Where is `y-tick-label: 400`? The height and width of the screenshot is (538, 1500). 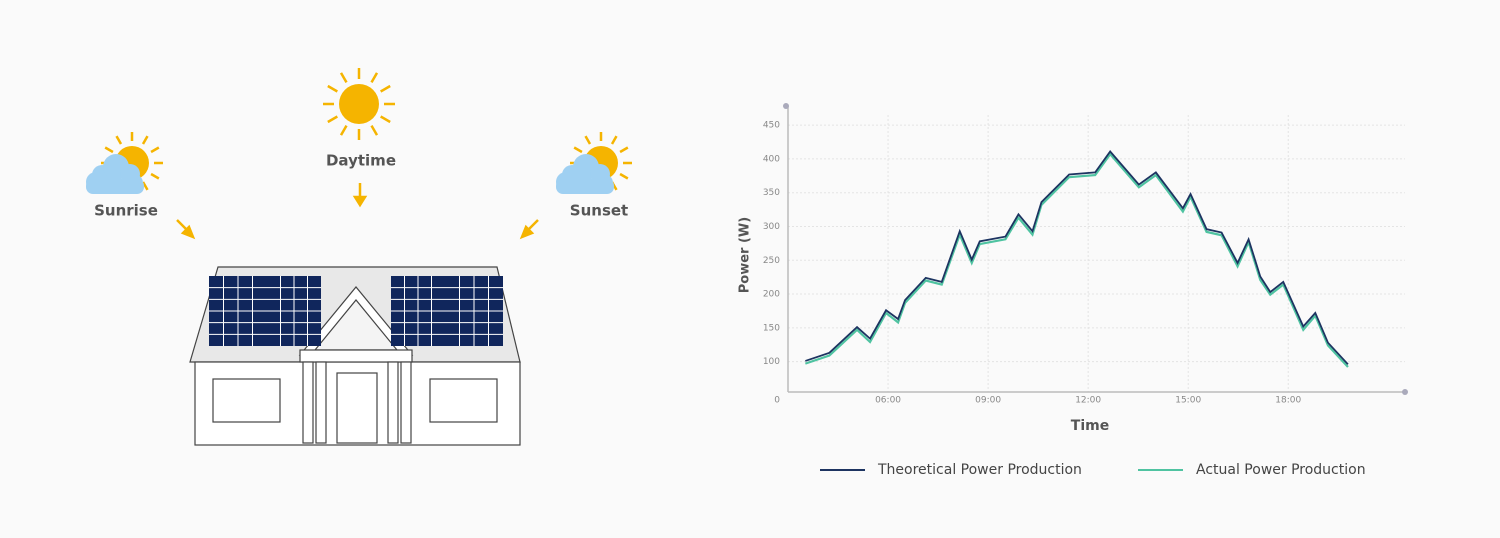
y-tick-label: 400 is located at coordinates (771, 159).